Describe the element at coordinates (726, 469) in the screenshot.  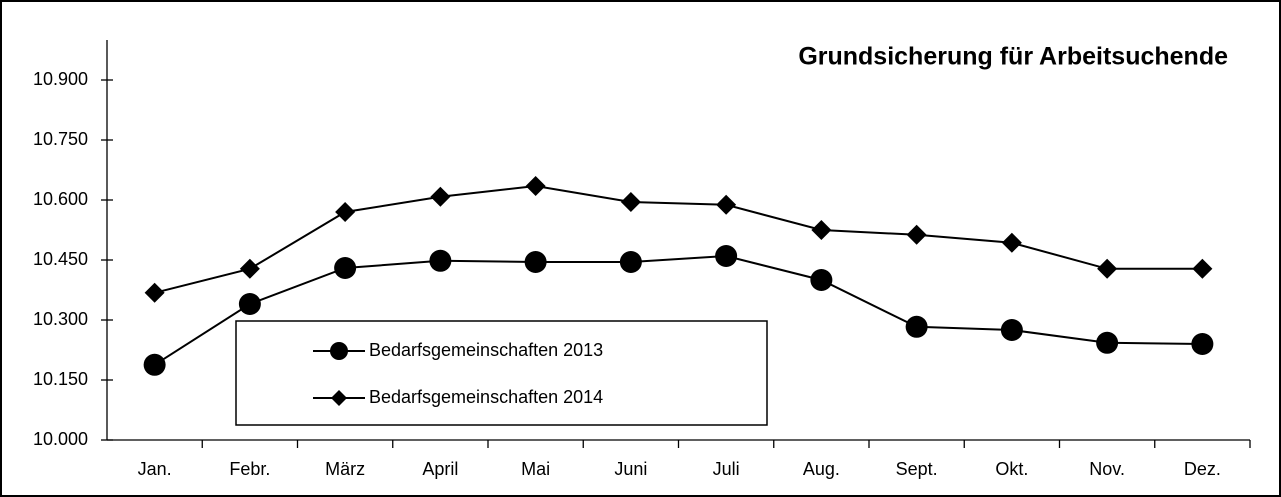
I see `x-tick-label: Juli` at that location.